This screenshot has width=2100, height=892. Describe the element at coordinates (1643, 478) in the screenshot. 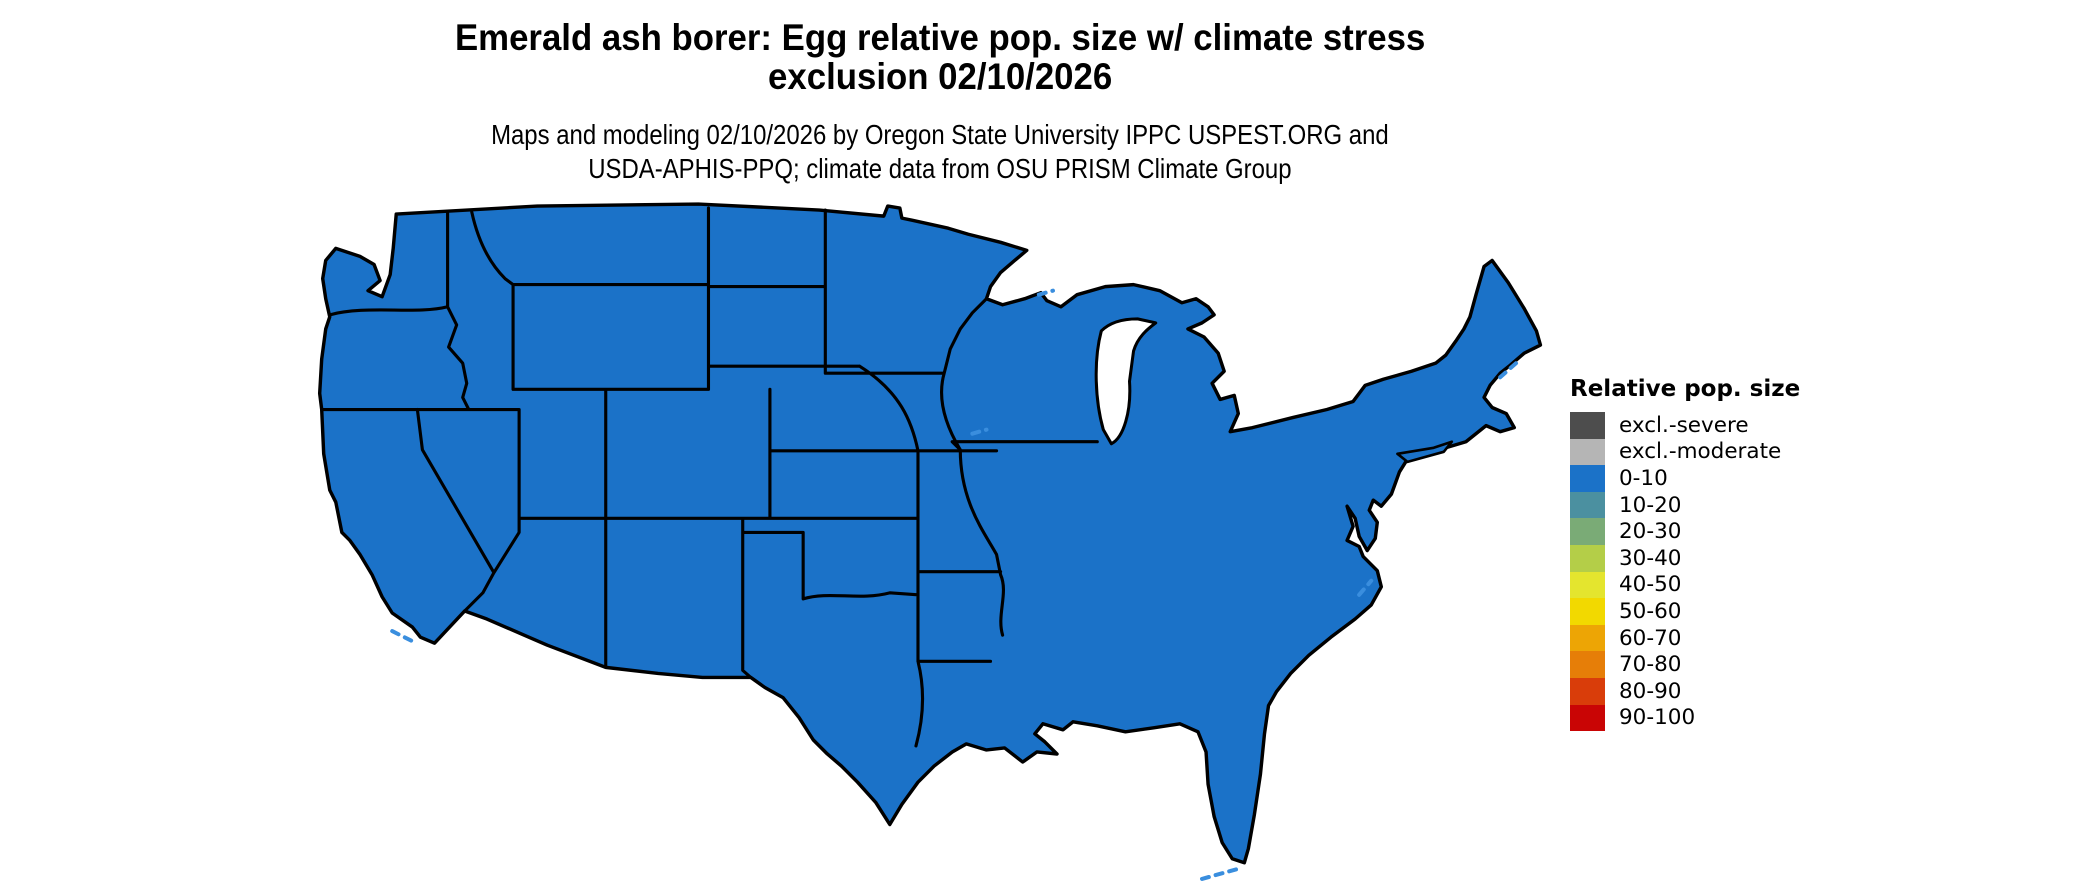

I see `legend-label: 0-10` at that location.